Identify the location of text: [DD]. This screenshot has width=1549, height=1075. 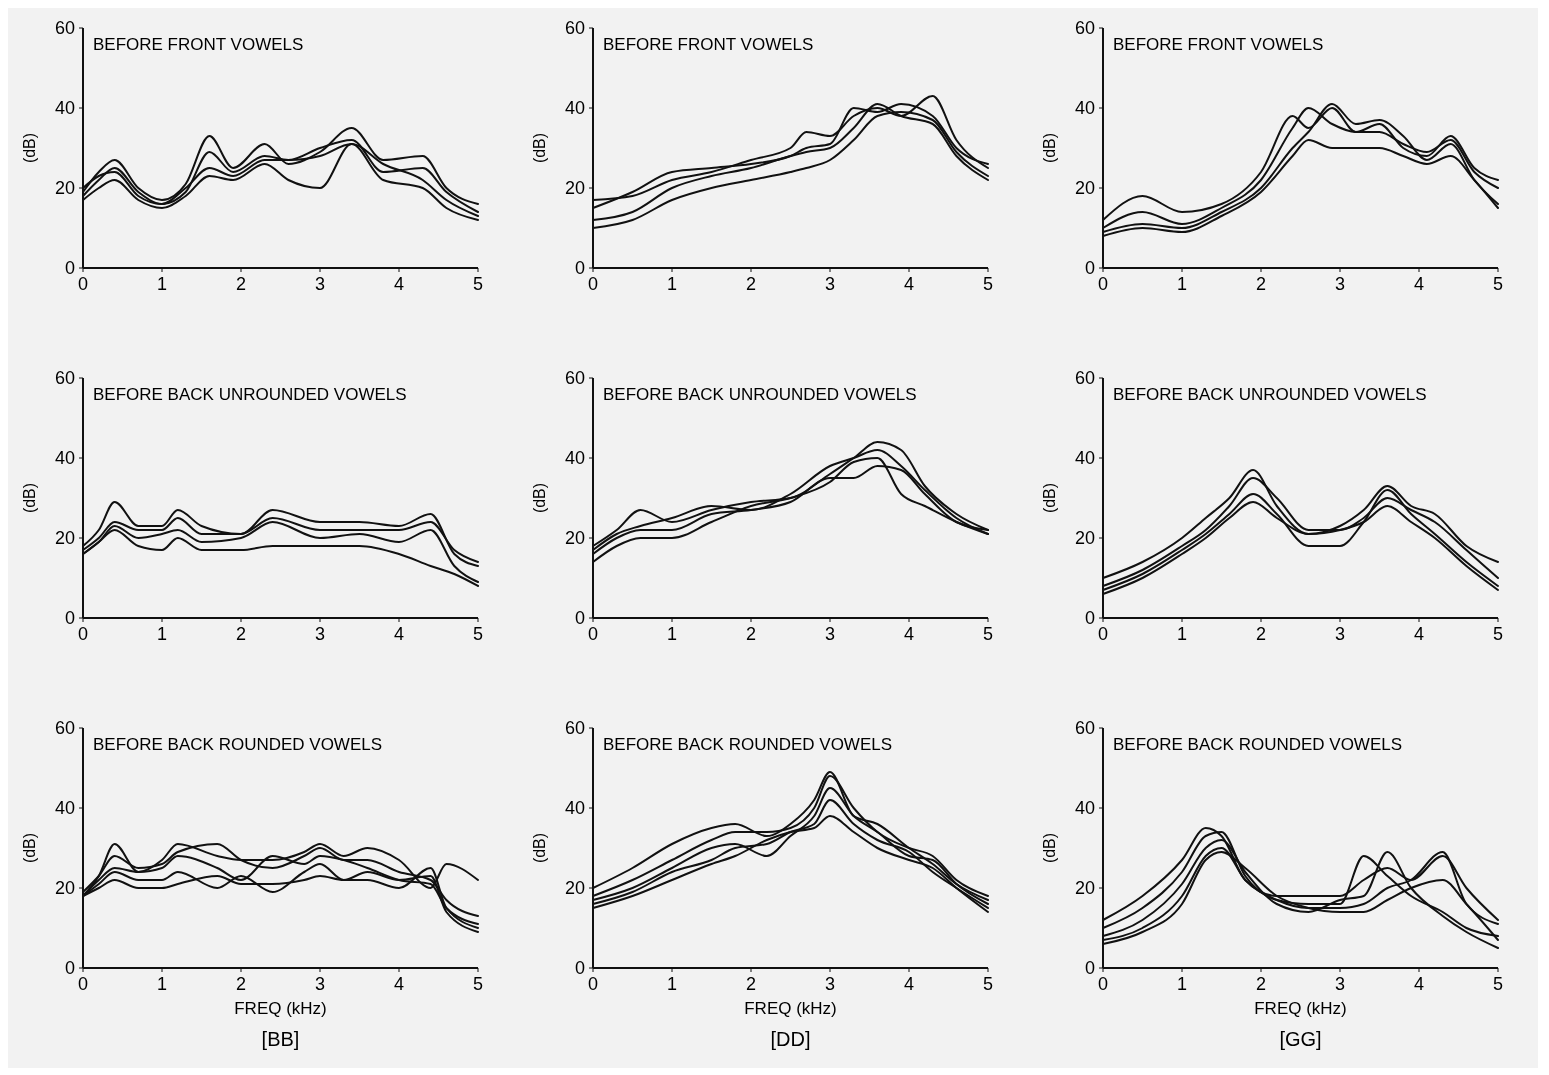
(790, 1039).